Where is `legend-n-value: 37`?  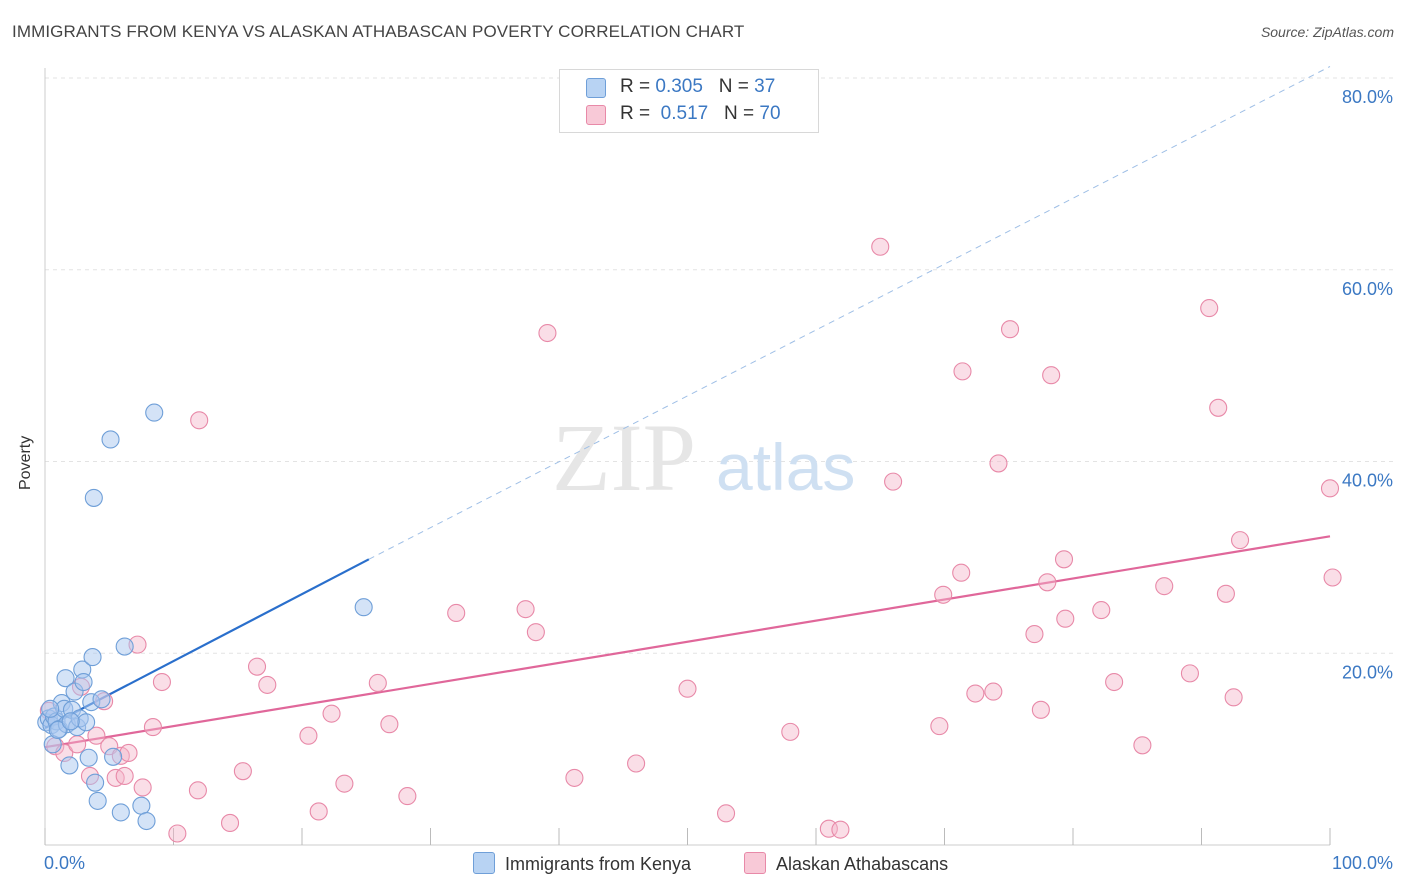
legend-n-value: 37 is located at coordinates (765, 86).